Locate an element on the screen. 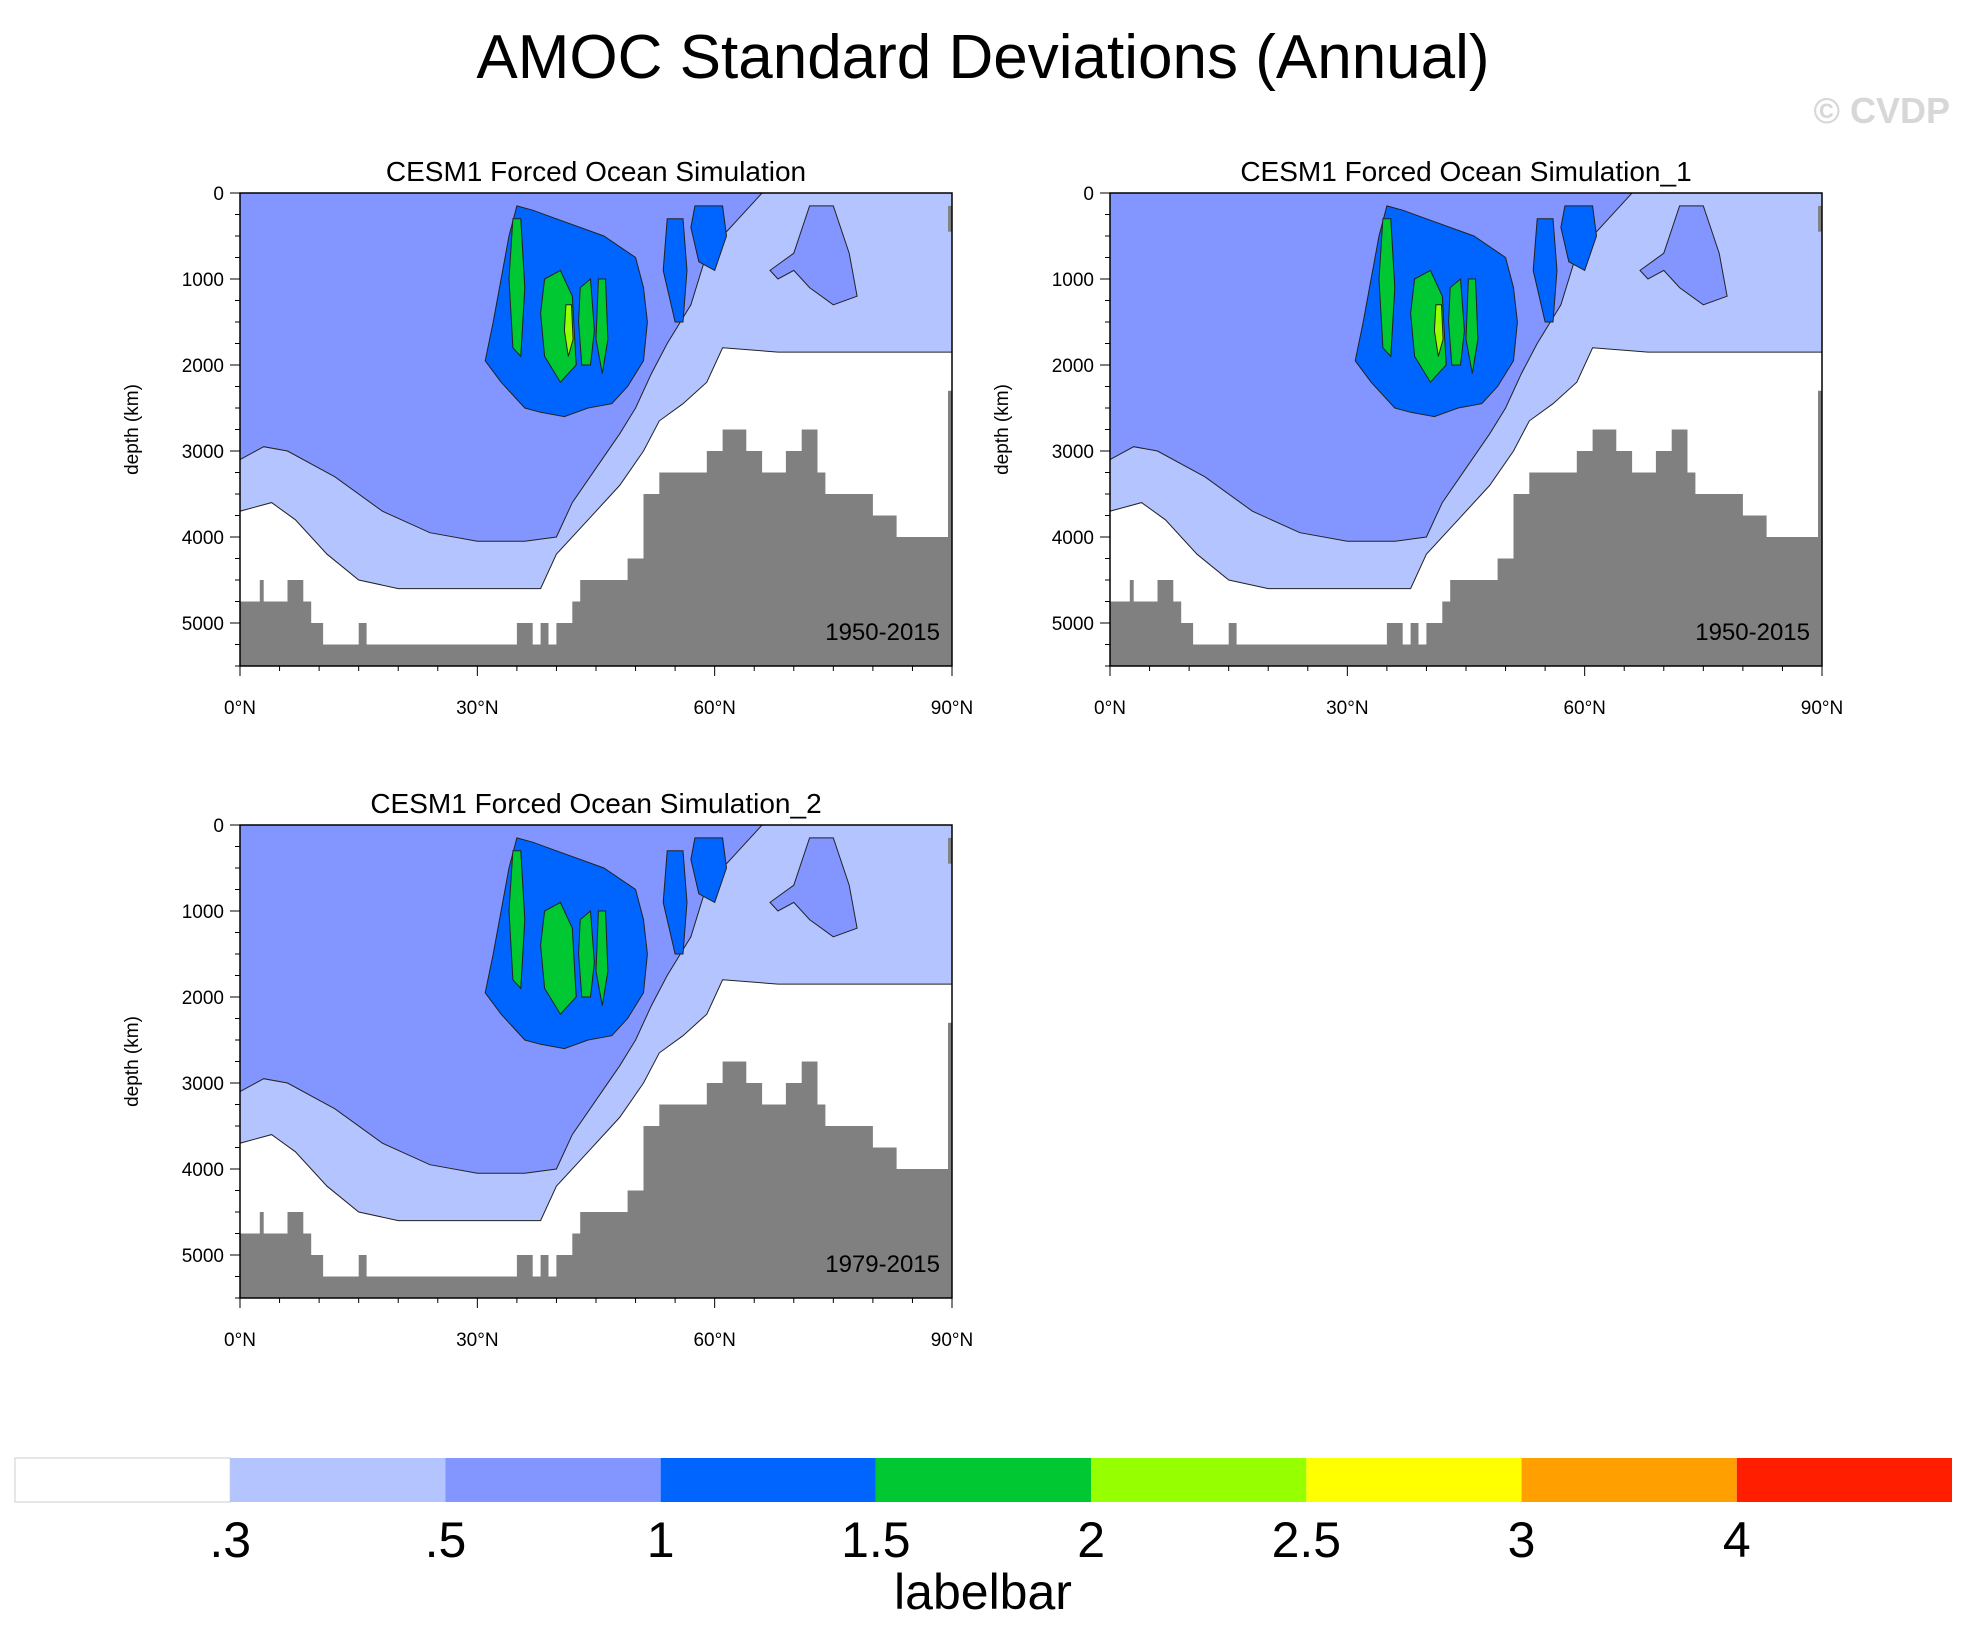 The image size is (1966, 1636). labelbar is located at coordinates (983, 1480).